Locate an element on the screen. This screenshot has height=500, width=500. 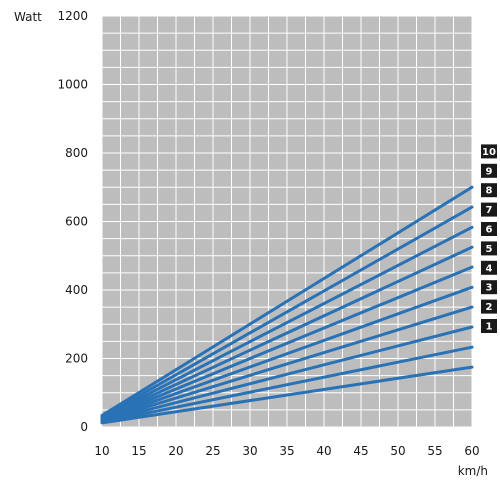
level-badge-label: 5 is located at coordinates (489, 249).